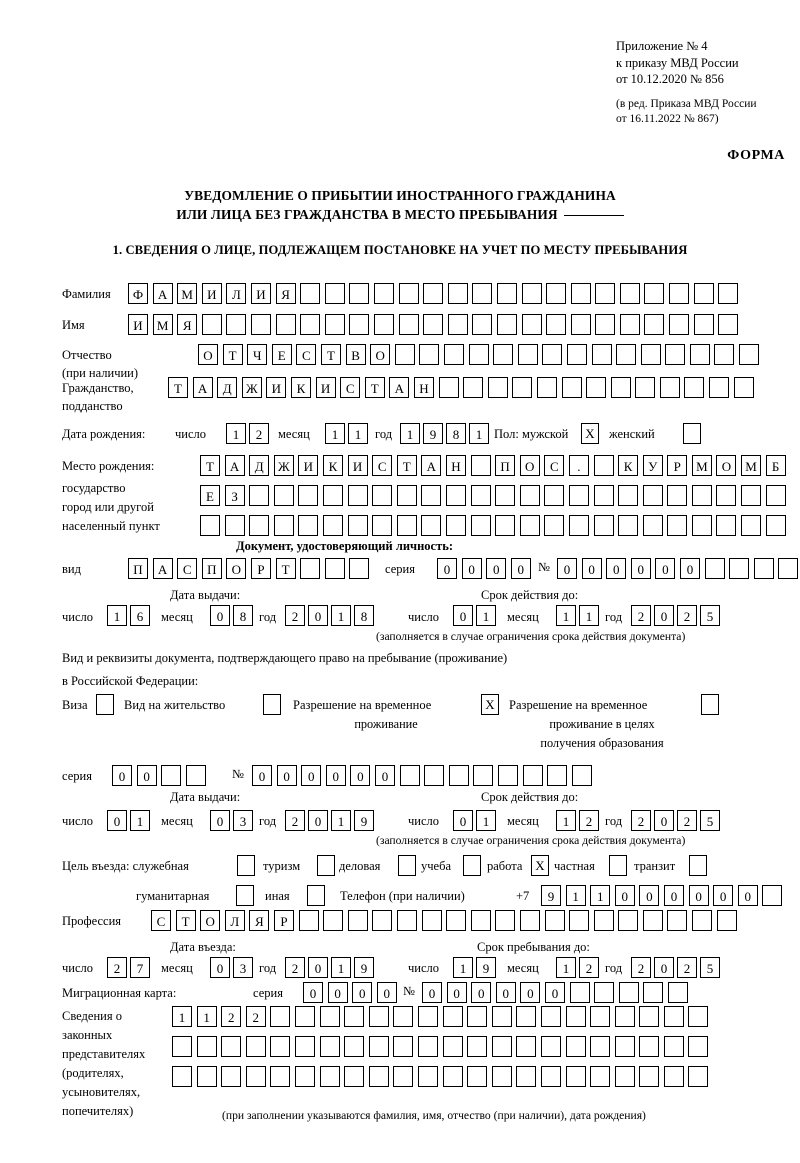 This screenshot has height=1163, width=800. What do you see at coordinates (140, 967) in the screenshot?
I see `input-cell: 7` at bounding box center [140, 967].